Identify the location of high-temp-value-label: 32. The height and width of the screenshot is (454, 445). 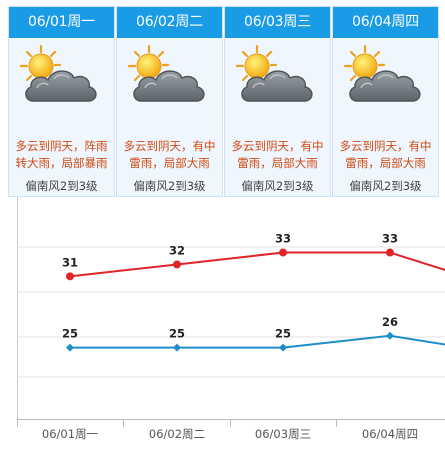
(177, 250).